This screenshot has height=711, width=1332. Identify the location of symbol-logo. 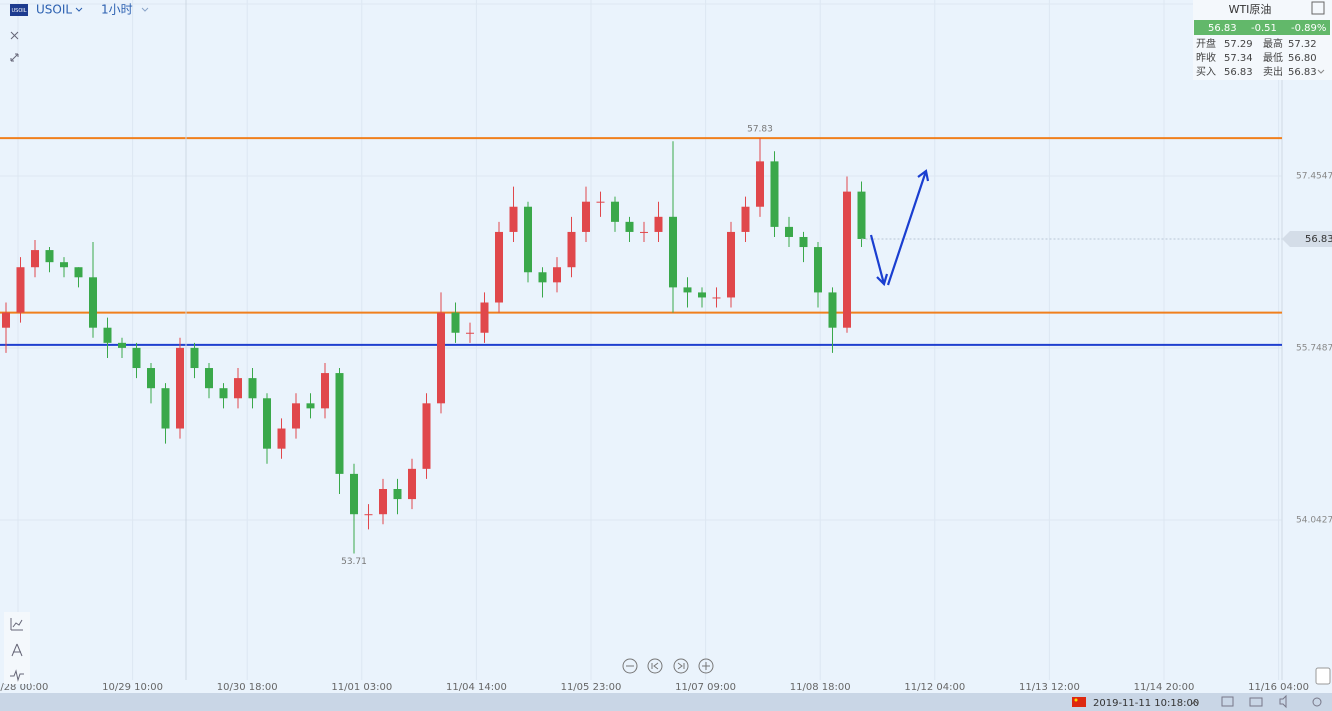
(19, 10).